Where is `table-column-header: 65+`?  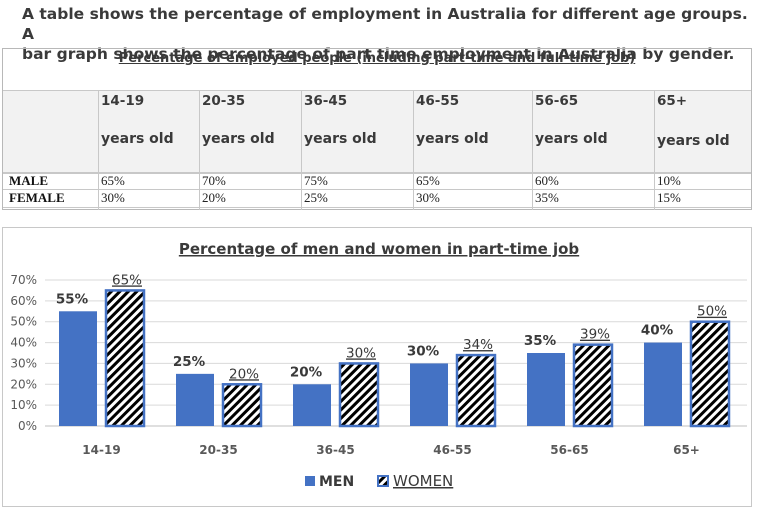
table-column-header: 65+ is located at coordinates (672, 101).